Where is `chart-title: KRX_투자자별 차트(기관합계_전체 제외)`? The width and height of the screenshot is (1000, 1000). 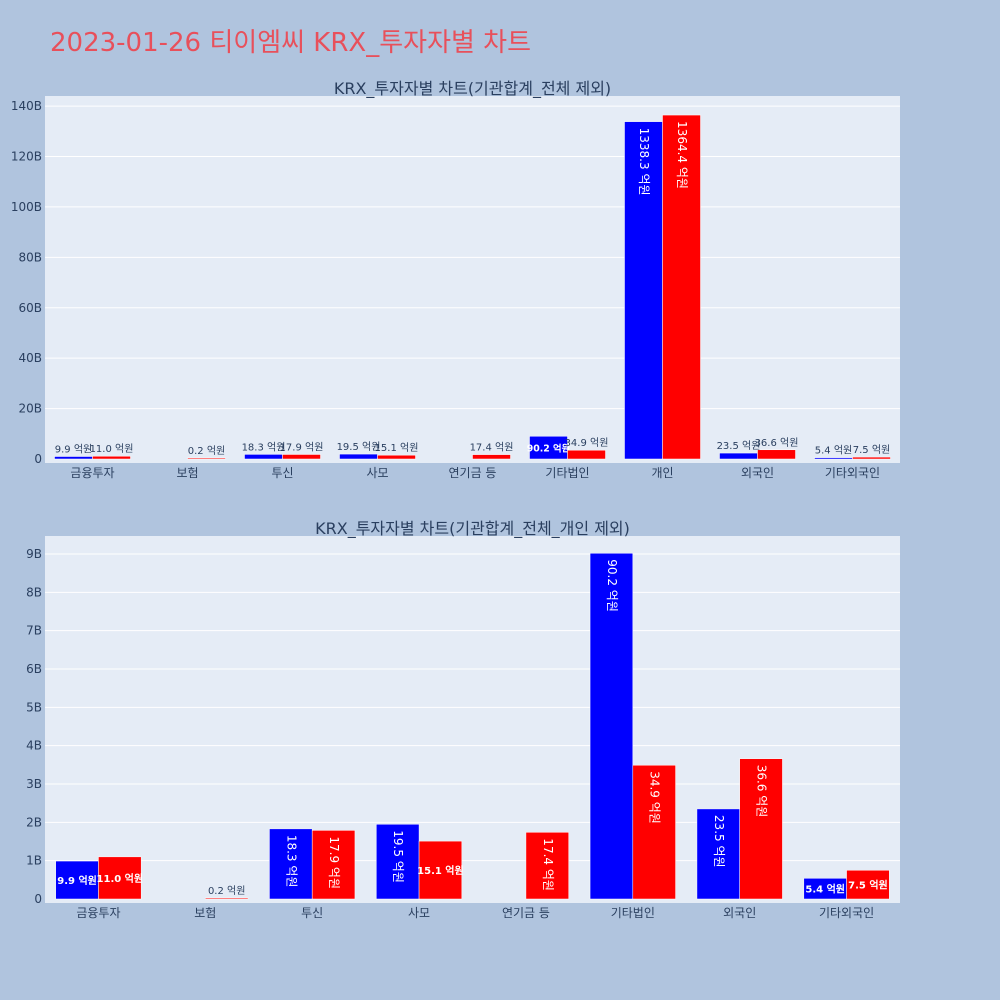 chart-title: KRX_투자자별 차트(기관합계_전체 제외) is located at coordinates (472, 89).